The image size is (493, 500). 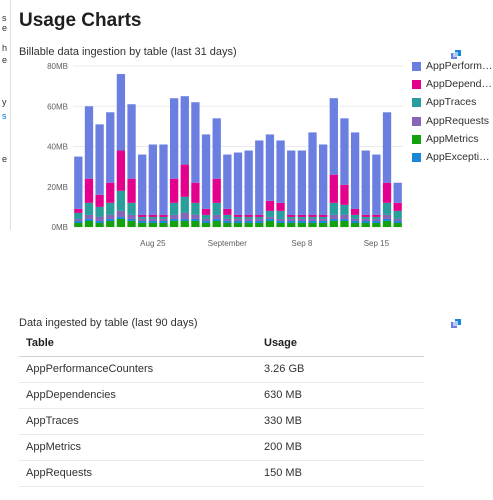 What do you see at coordinates (452, 105) in the screenshot?
I see `legend-item: AppTraces` at bounding box center [452, 105].